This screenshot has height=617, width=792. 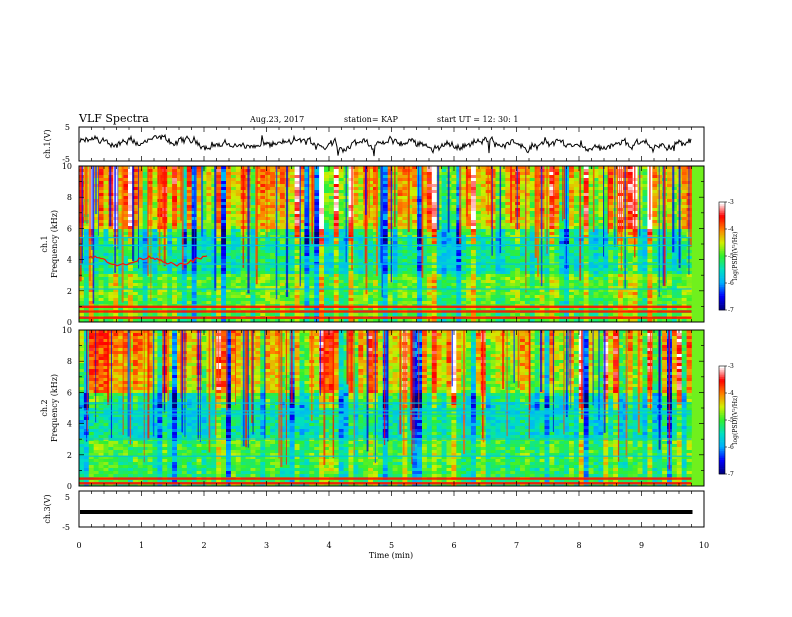 I want to click on header-date: Aug.23, 2017, so click(x=276, y=119).